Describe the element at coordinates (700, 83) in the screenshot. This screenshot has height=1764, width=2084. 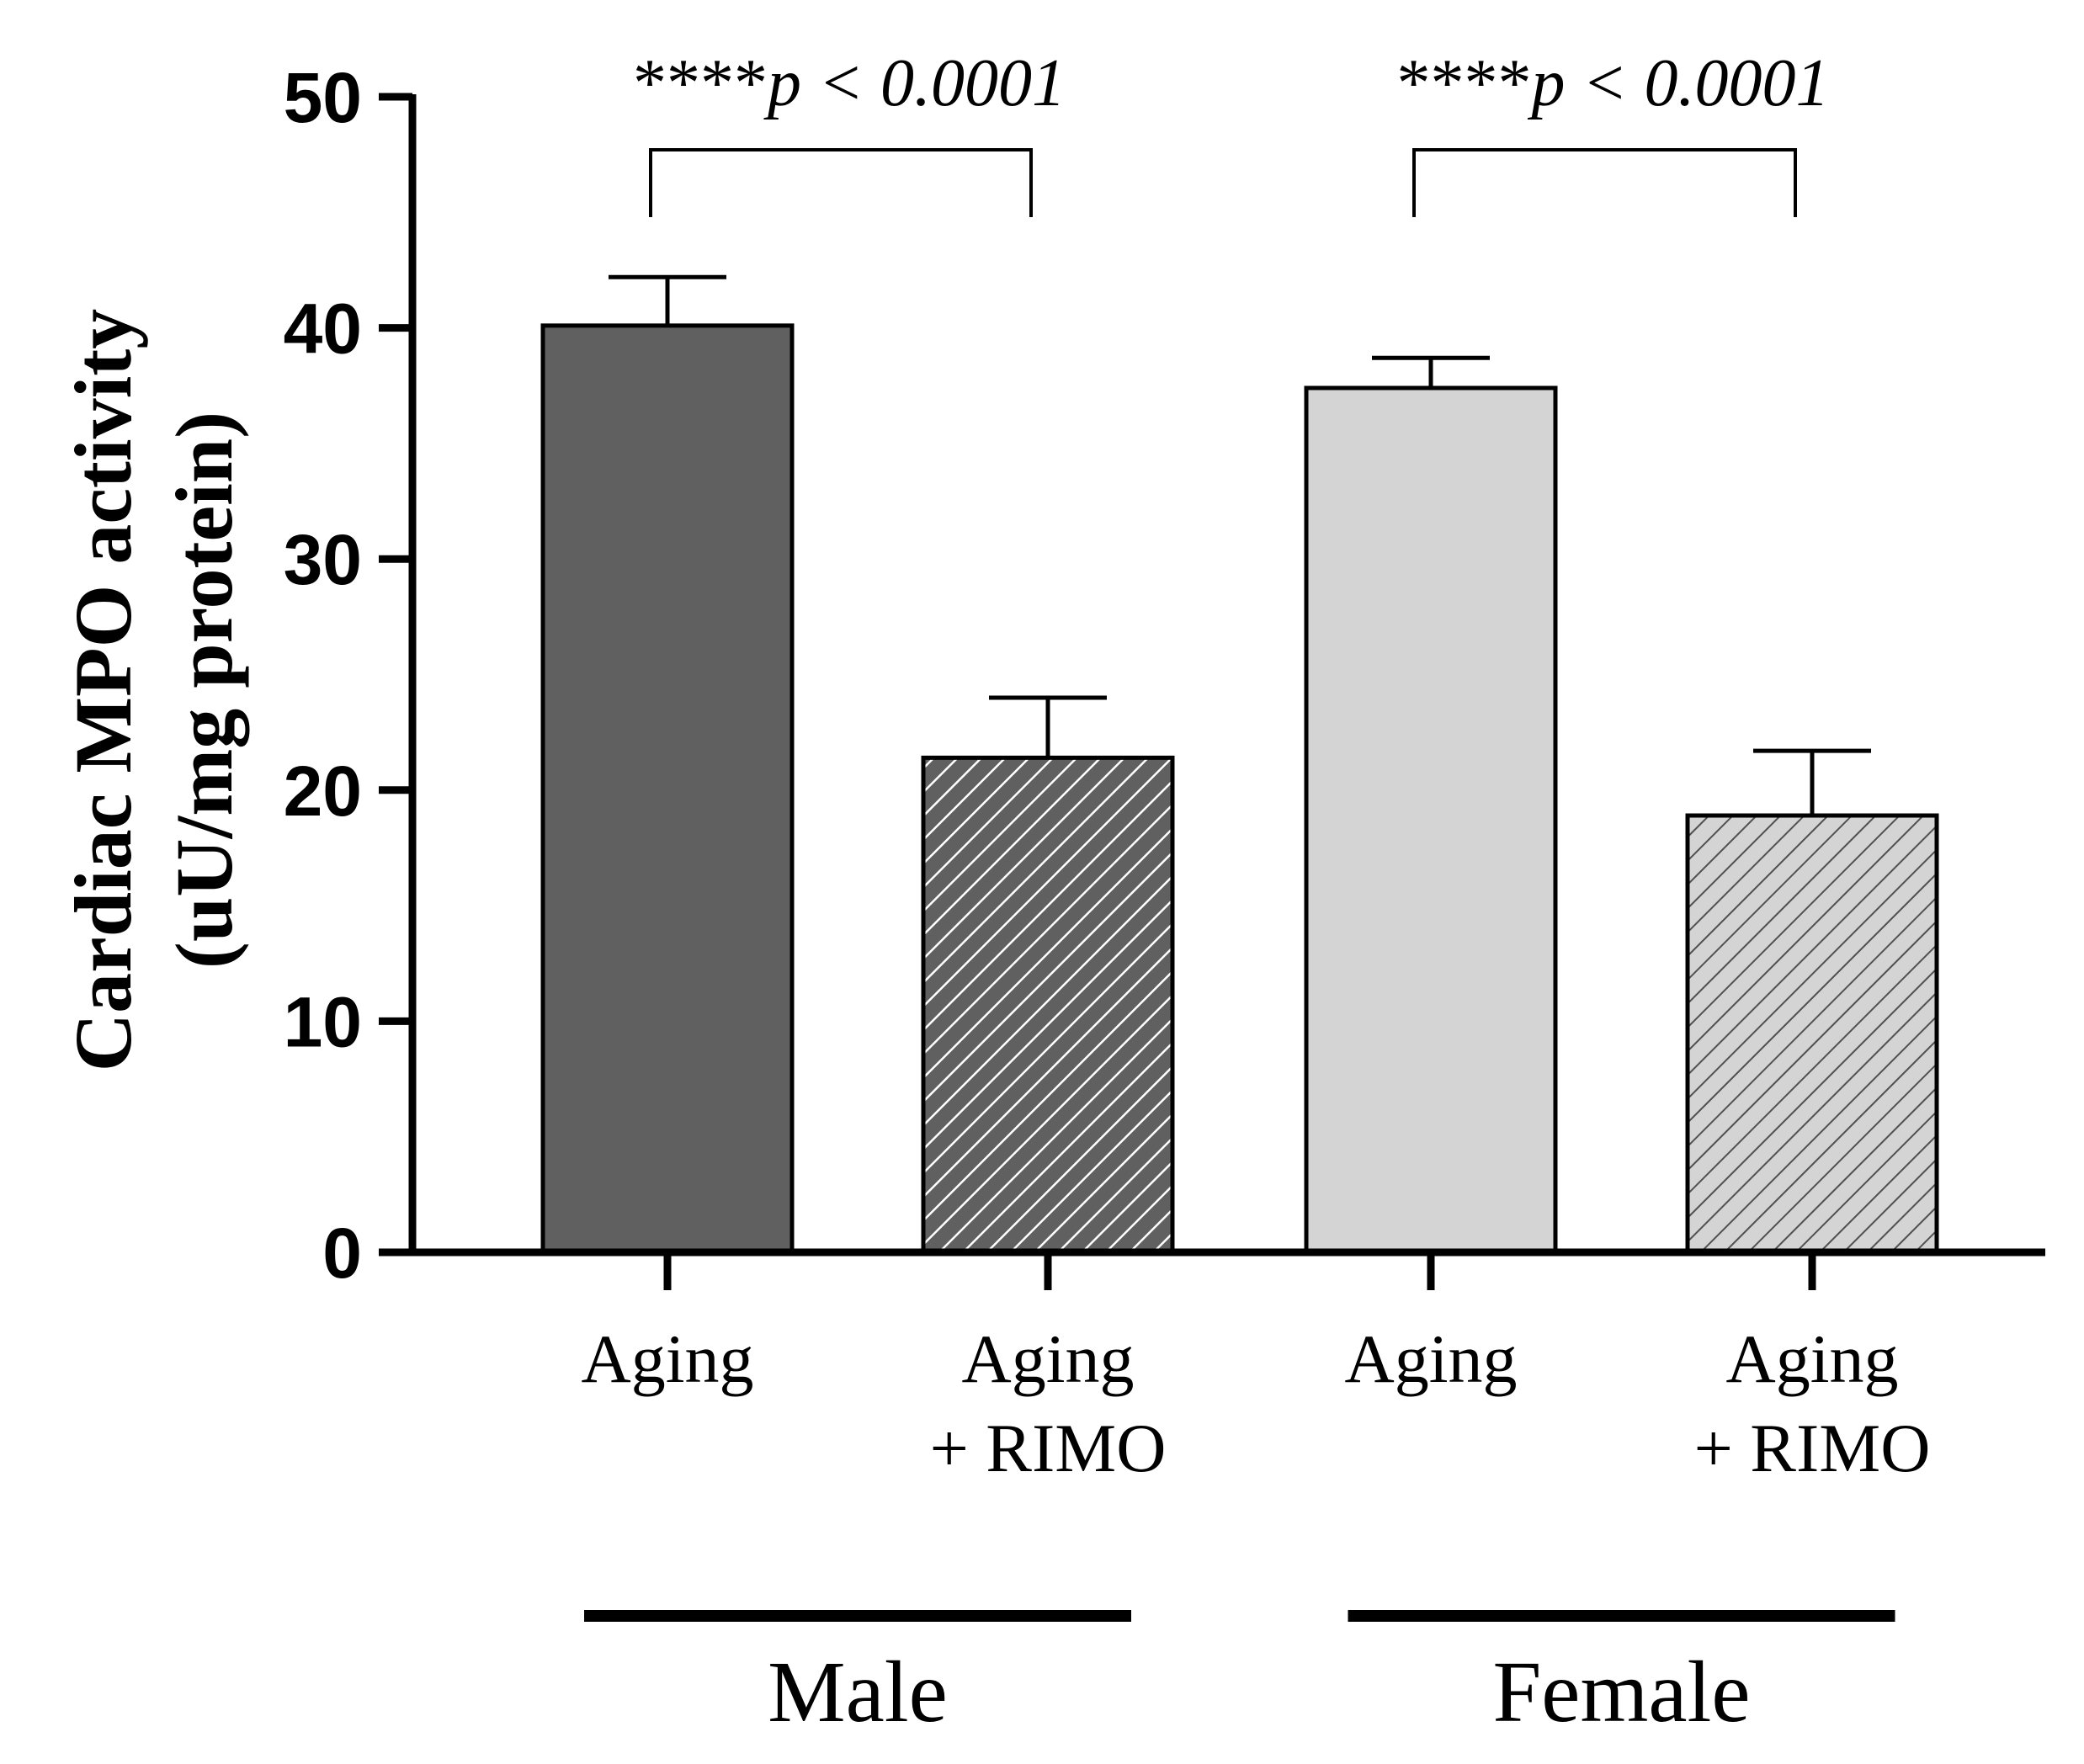
I see `significance-stars-0: ****` at that location.